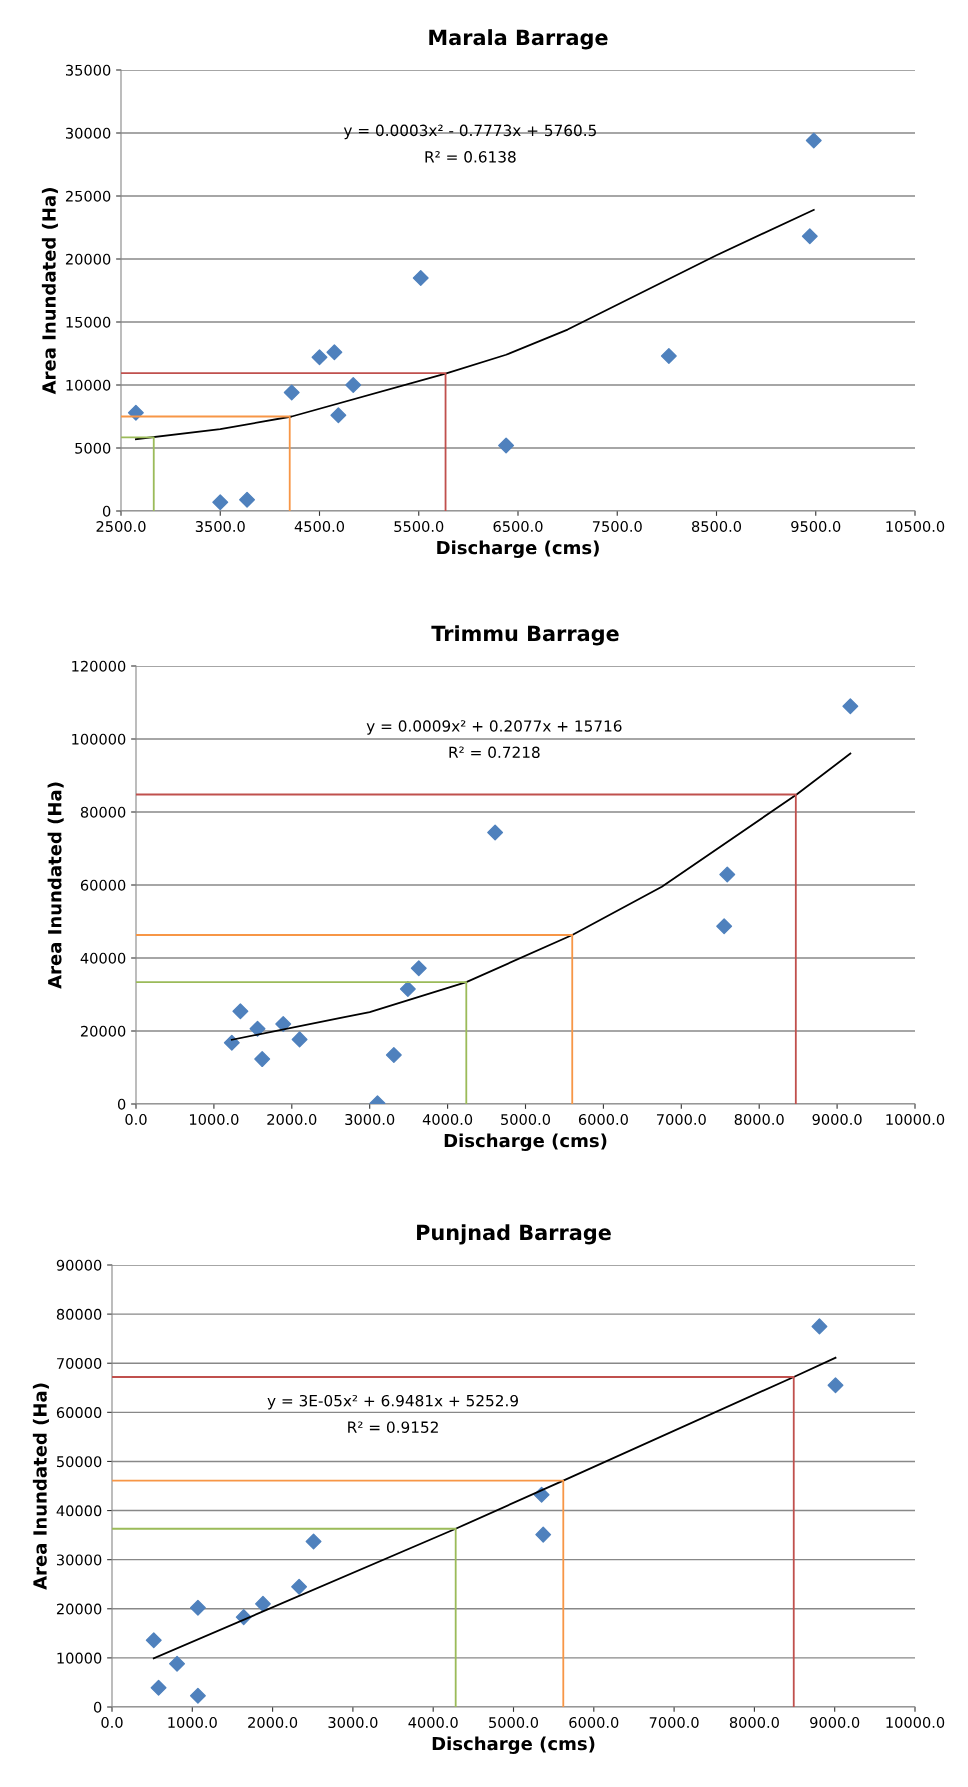  Describe the element at coordinates (674, 1722) in the screenshot. I see `x-tick-label: 7000.0` at that location.